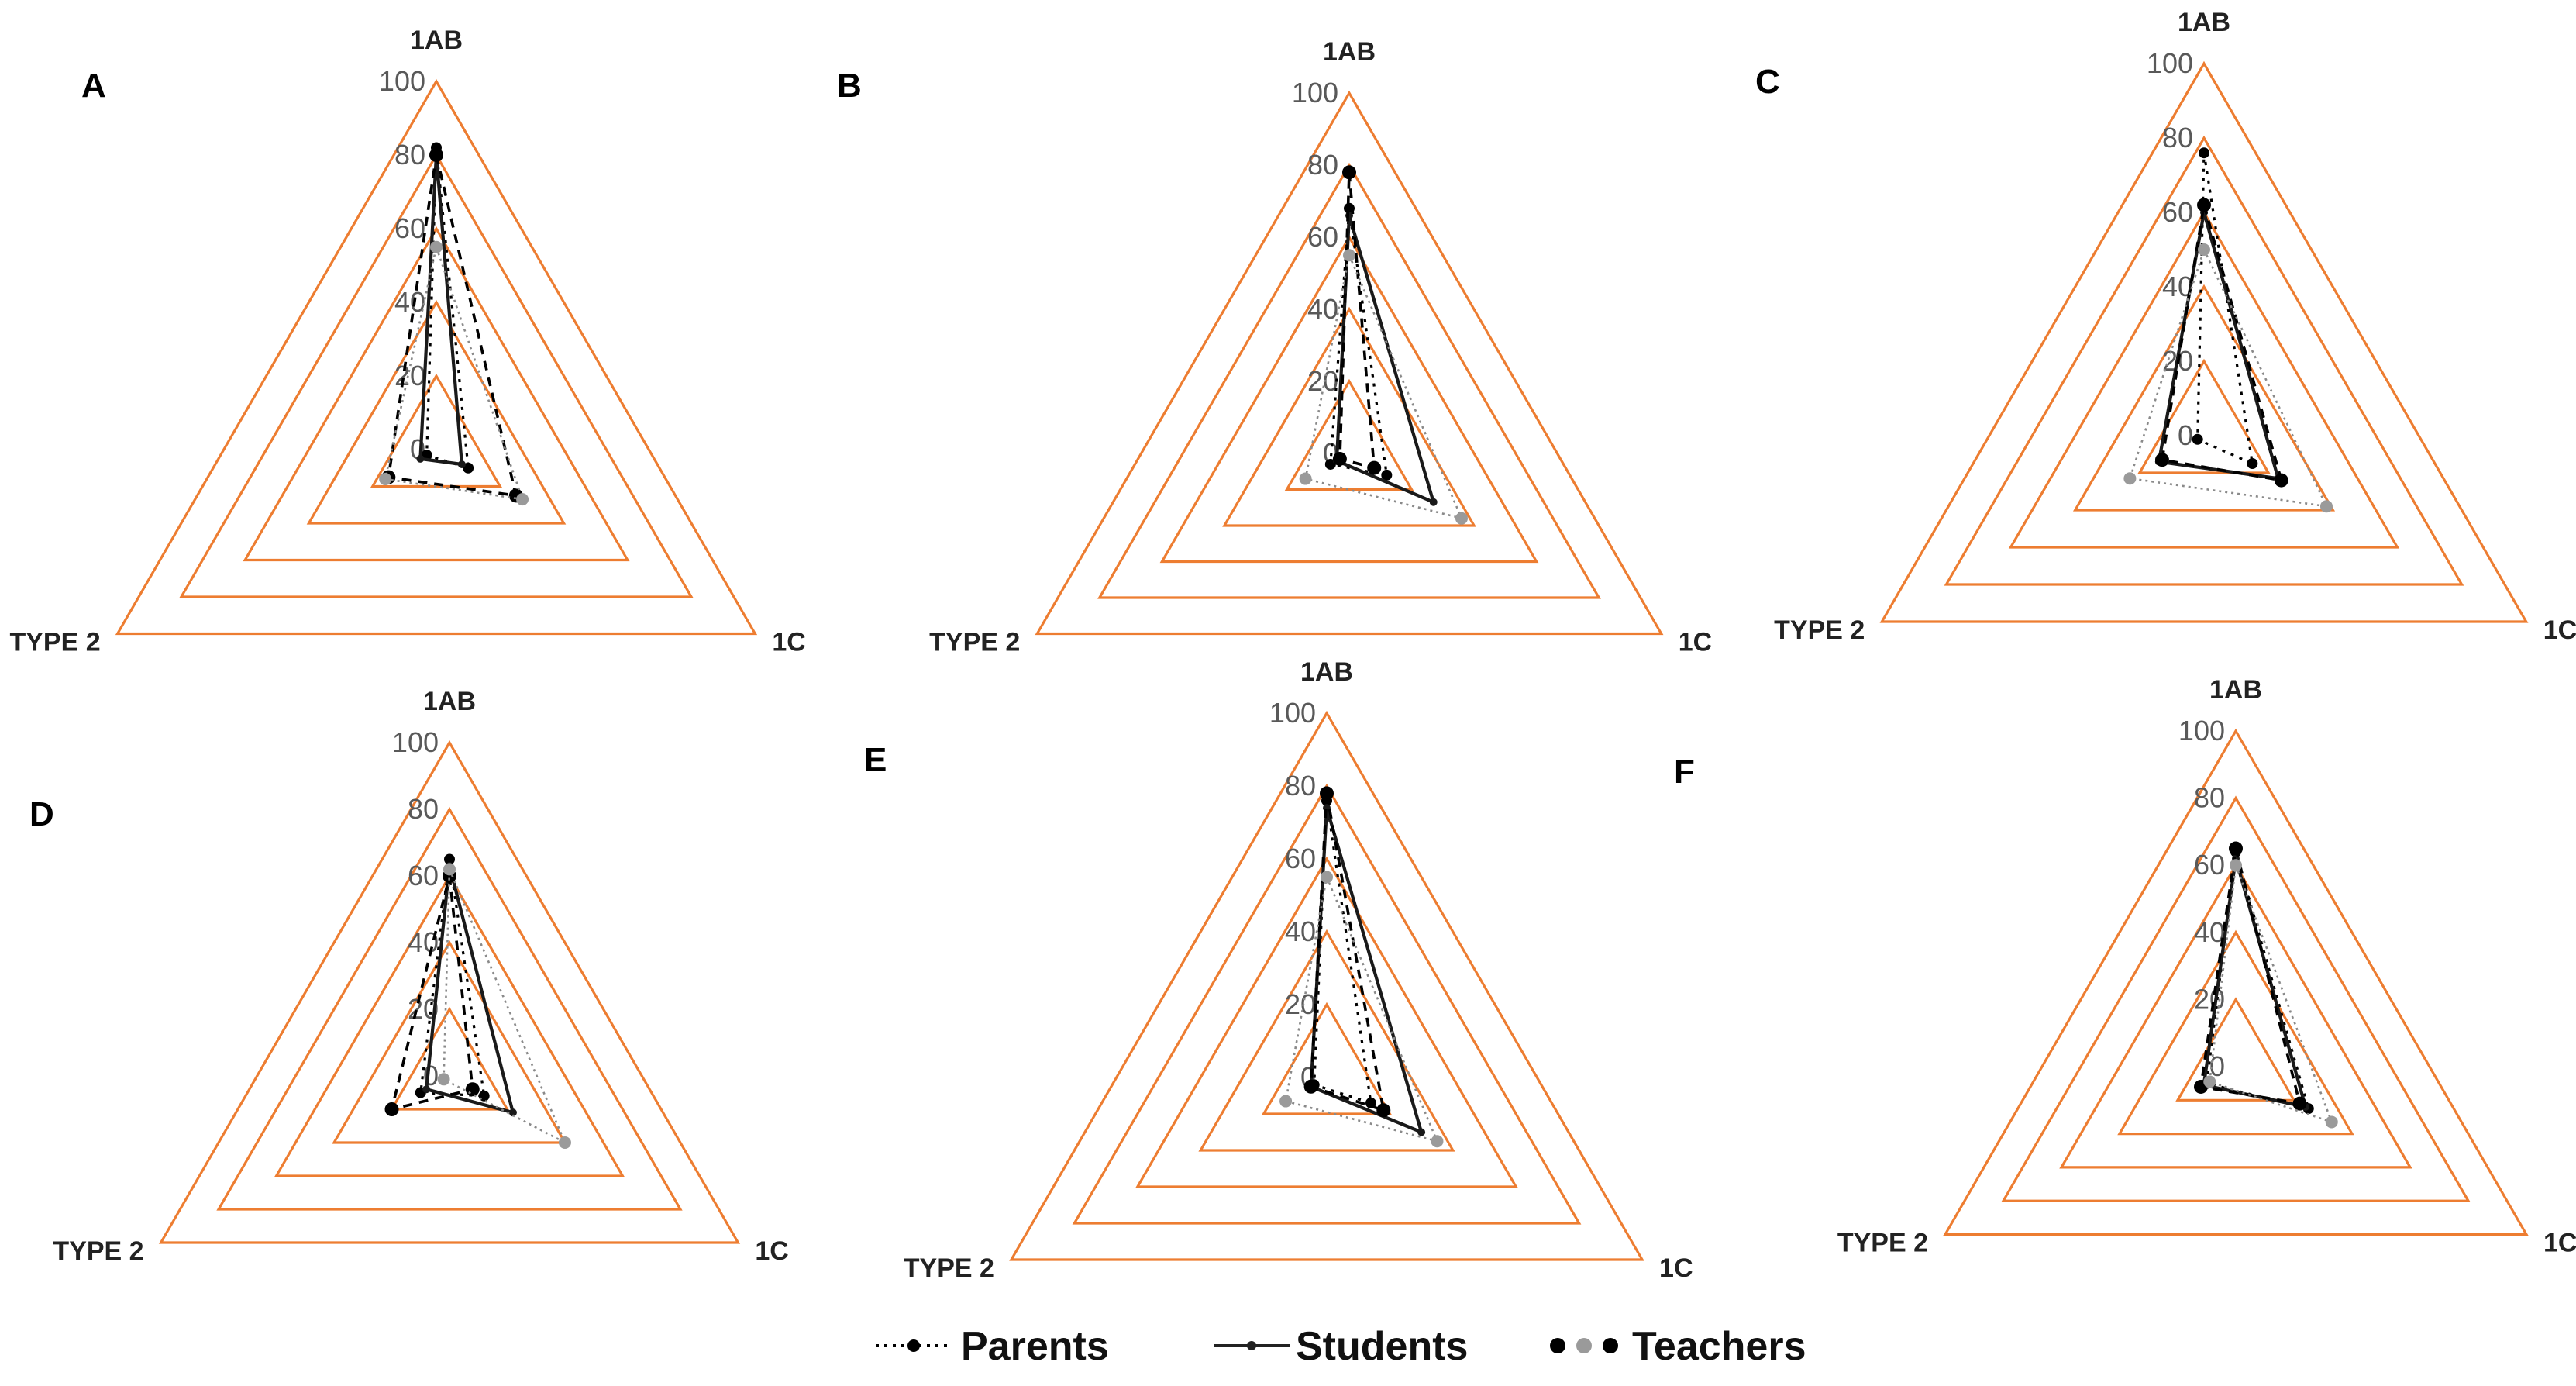  What do you see at coordinates (1300, 1004) in the screenshot?
I see `tick-label-20: 20` at bounding box center [1300, 1004].